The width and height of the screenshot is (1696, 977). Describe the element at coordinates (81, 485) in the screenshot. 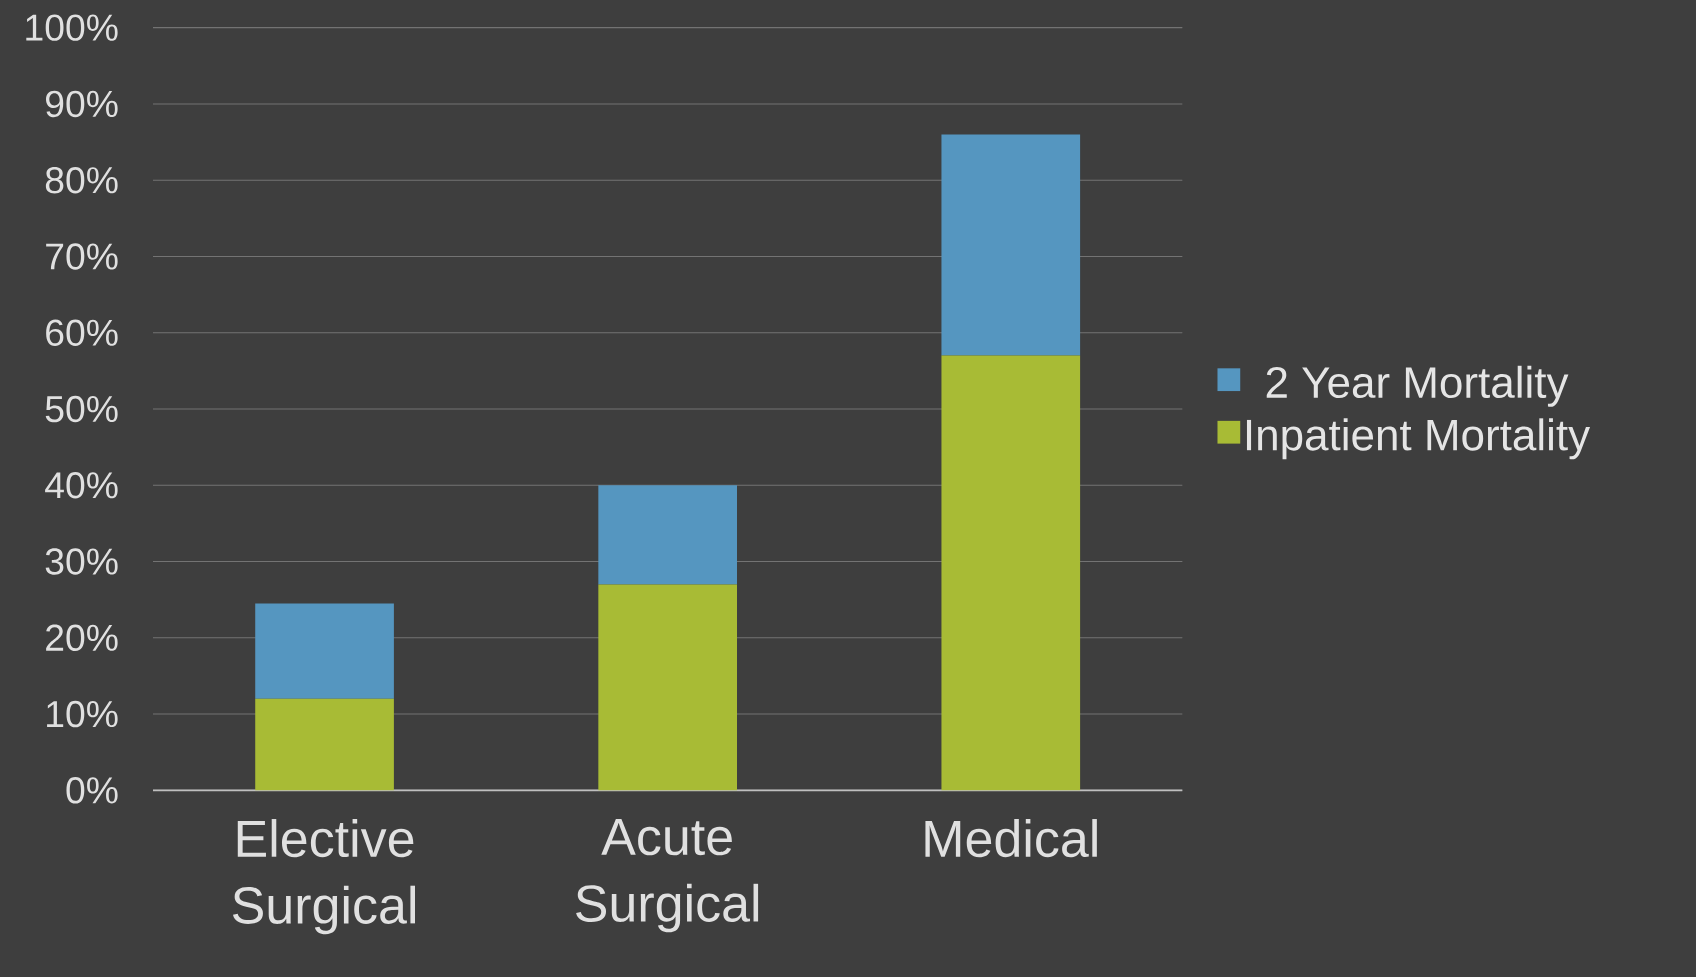

I see `y-tick-label: 40%` at that location.